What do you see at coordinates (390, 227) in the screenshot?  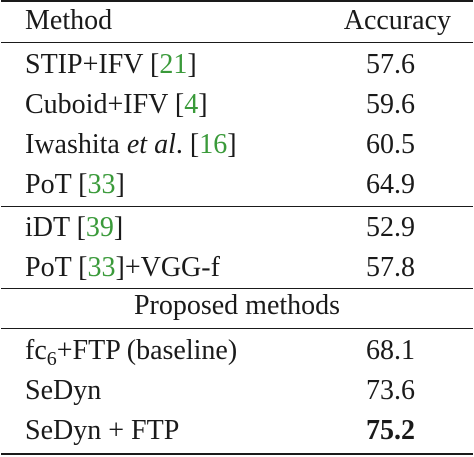 I see `accuracy-cell: 52.9` at bounding box center [390, 227].